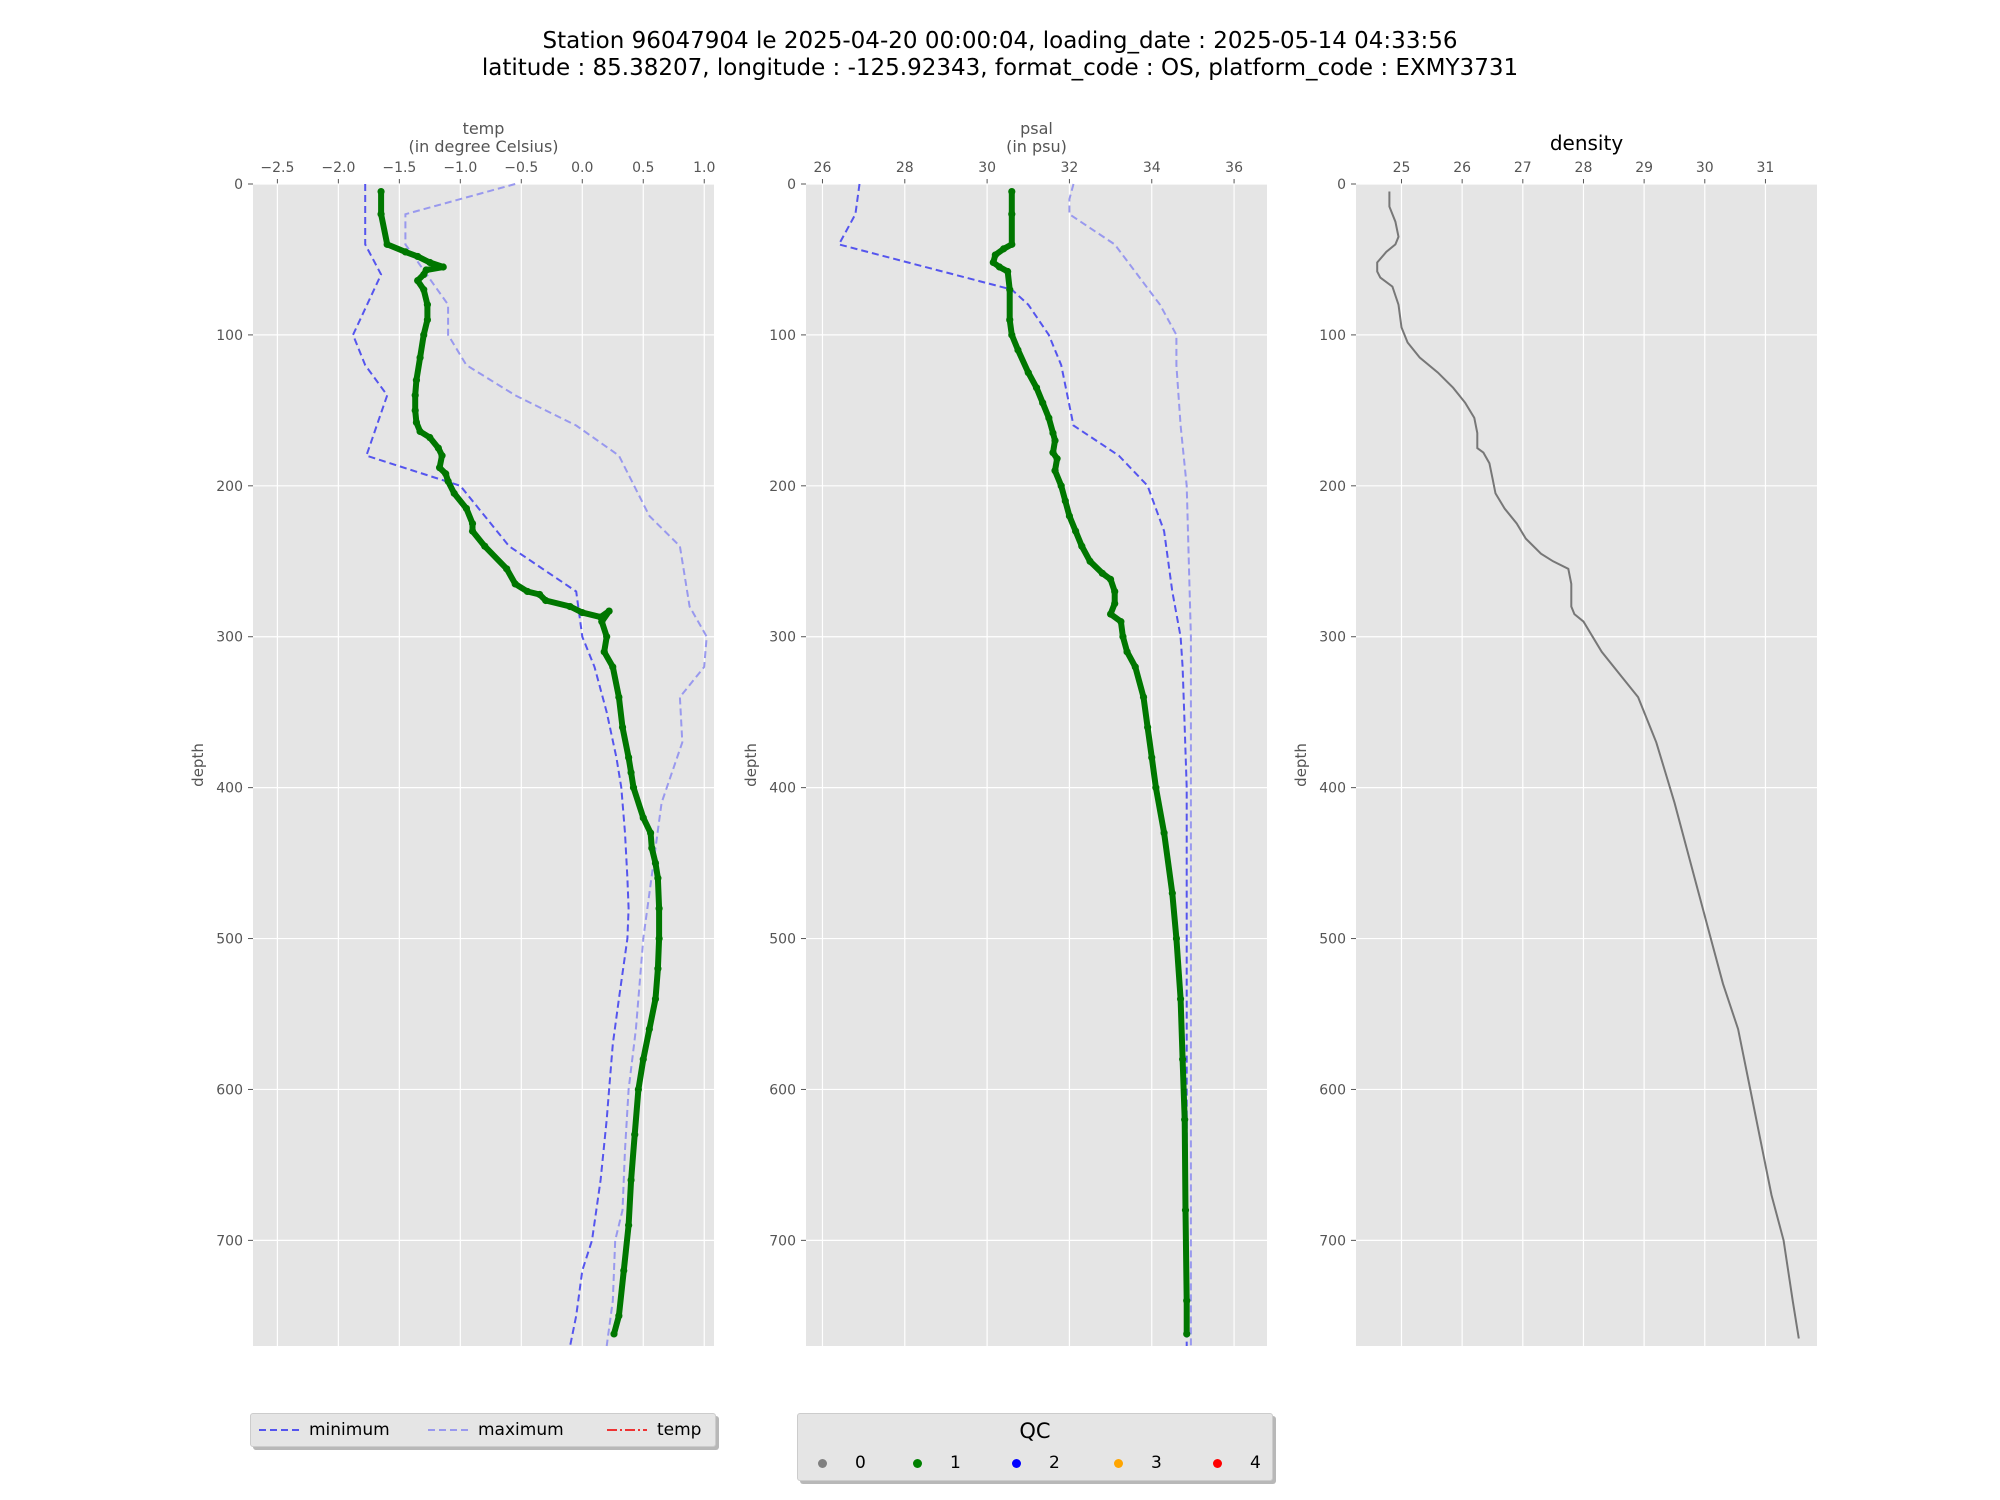 This screenshot has width=2000, height=1500. What do you see at coordinates (1332, 487) in the screenshot?
I see `density-y-tick-label: 200` at bounding box center [1332, 487].